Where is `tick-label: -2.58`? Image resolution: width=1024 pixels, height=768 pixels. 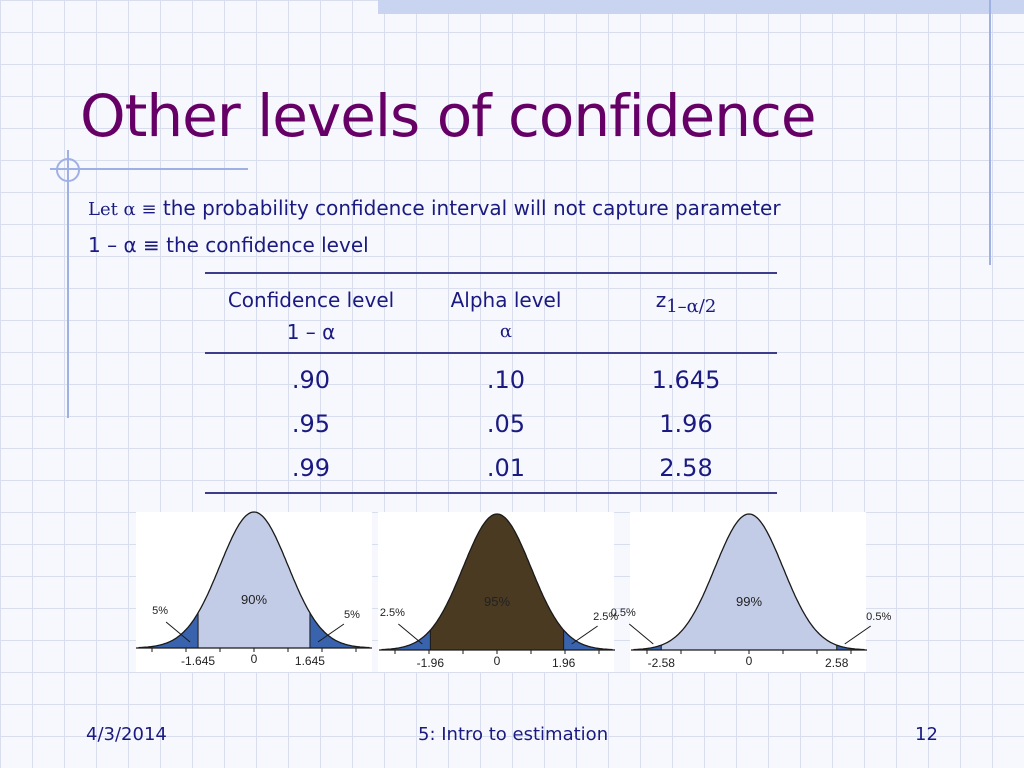 tick-label: -2.58 is located at coordinates (662, 663).